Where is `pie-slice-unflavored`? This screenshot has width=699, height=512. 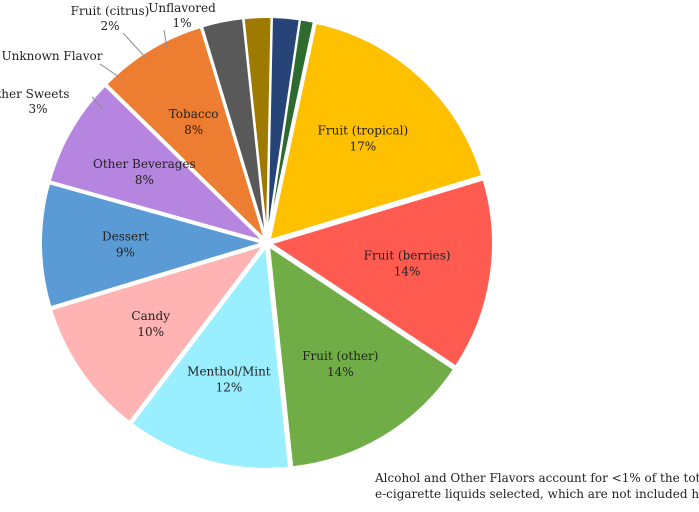
pie-slice-unflavored is located at coordinates (291, 129).